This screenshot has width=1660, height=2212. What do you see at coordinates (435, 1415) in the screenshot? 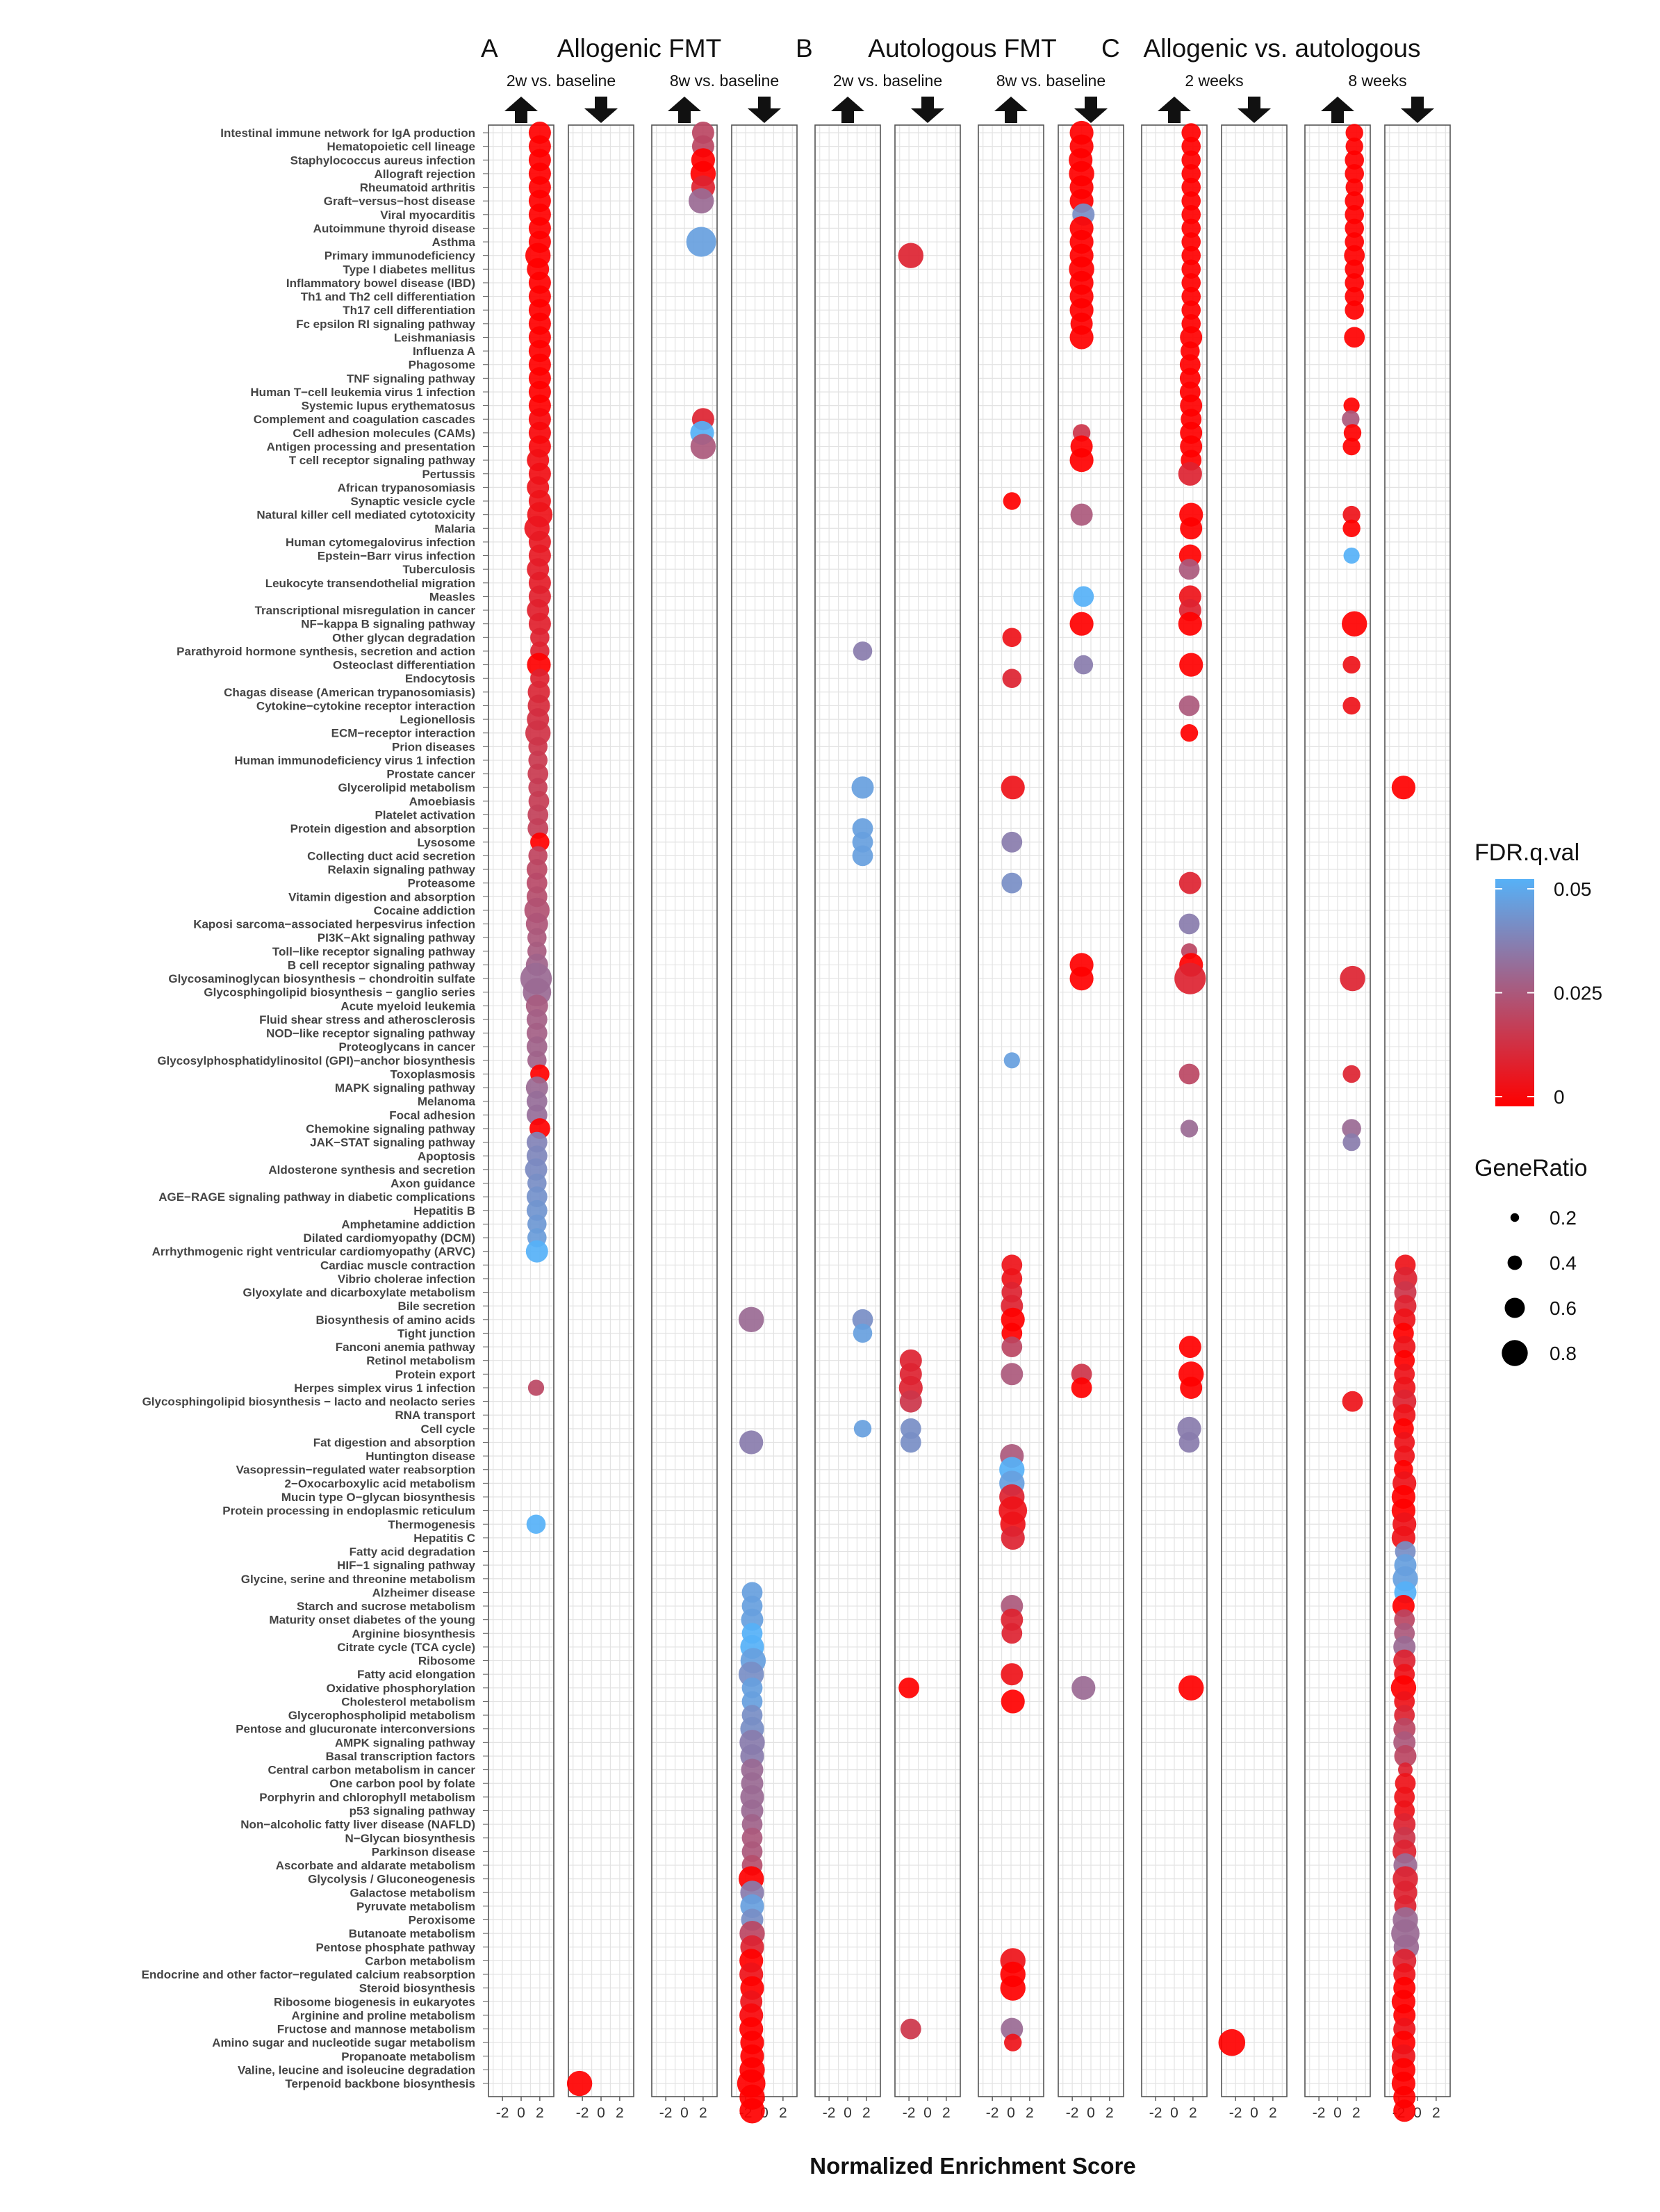
I see `pathway-label: RNA transport` at bounding box center [435, 1415].